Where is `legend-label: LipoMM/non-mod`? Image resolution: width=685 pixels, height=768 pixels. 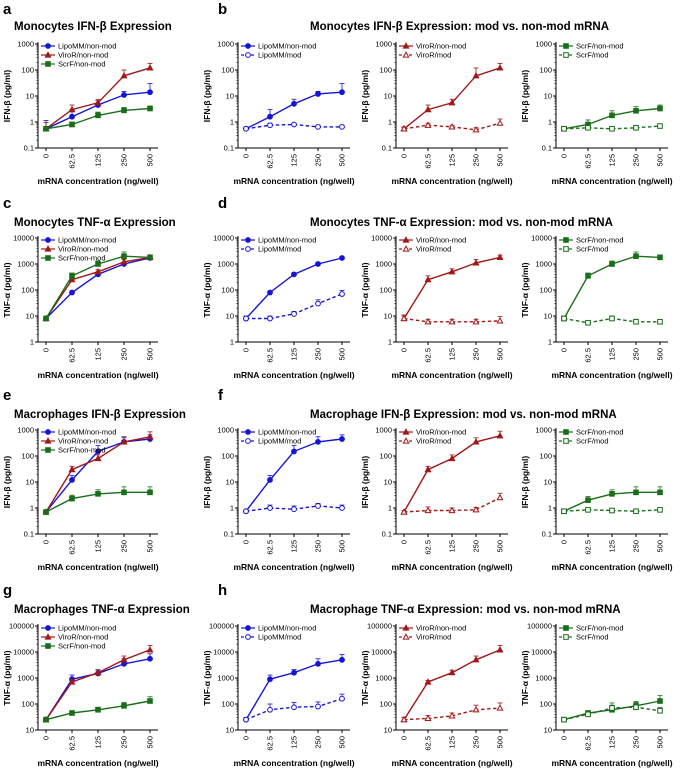 legend-label: LipoMM/non-mod is located at coordinates (287, 628).